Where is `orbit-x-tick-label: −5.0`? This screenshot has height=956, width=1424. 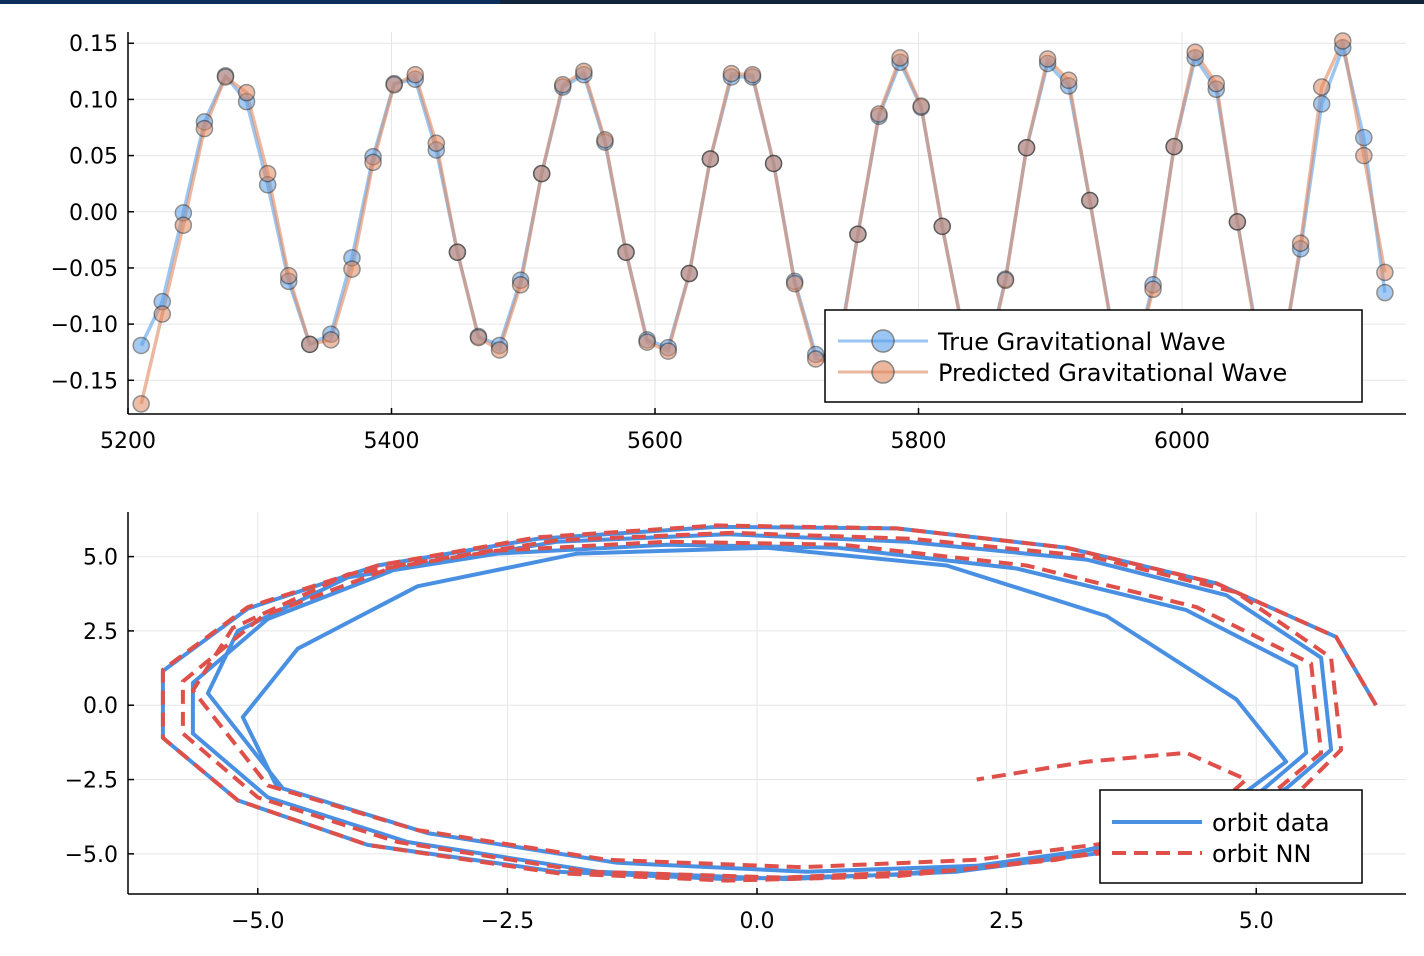
orbit-x-tick-label: −5.0 is located at coordinates (257, 921).